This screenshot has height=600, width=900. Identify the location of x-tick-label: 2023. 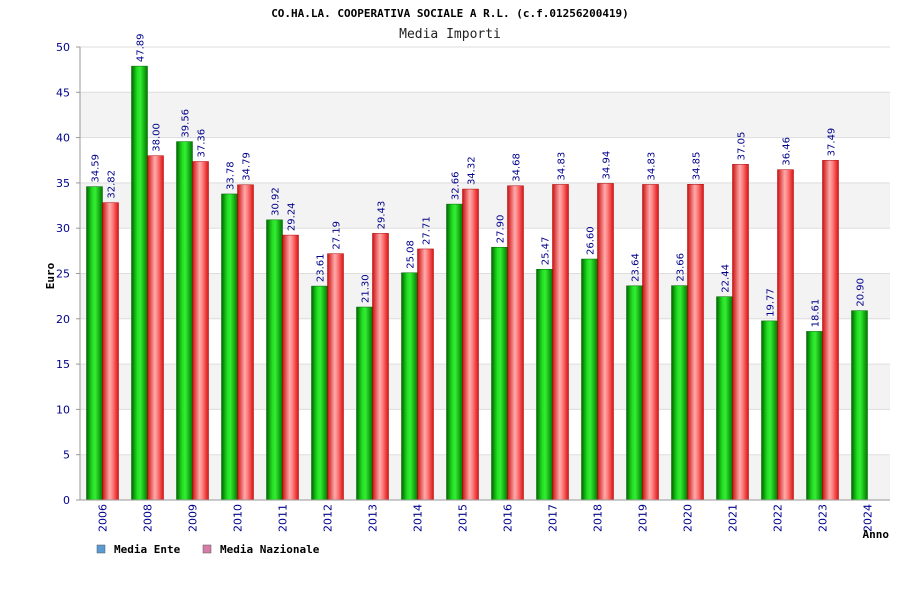
(823, 518).